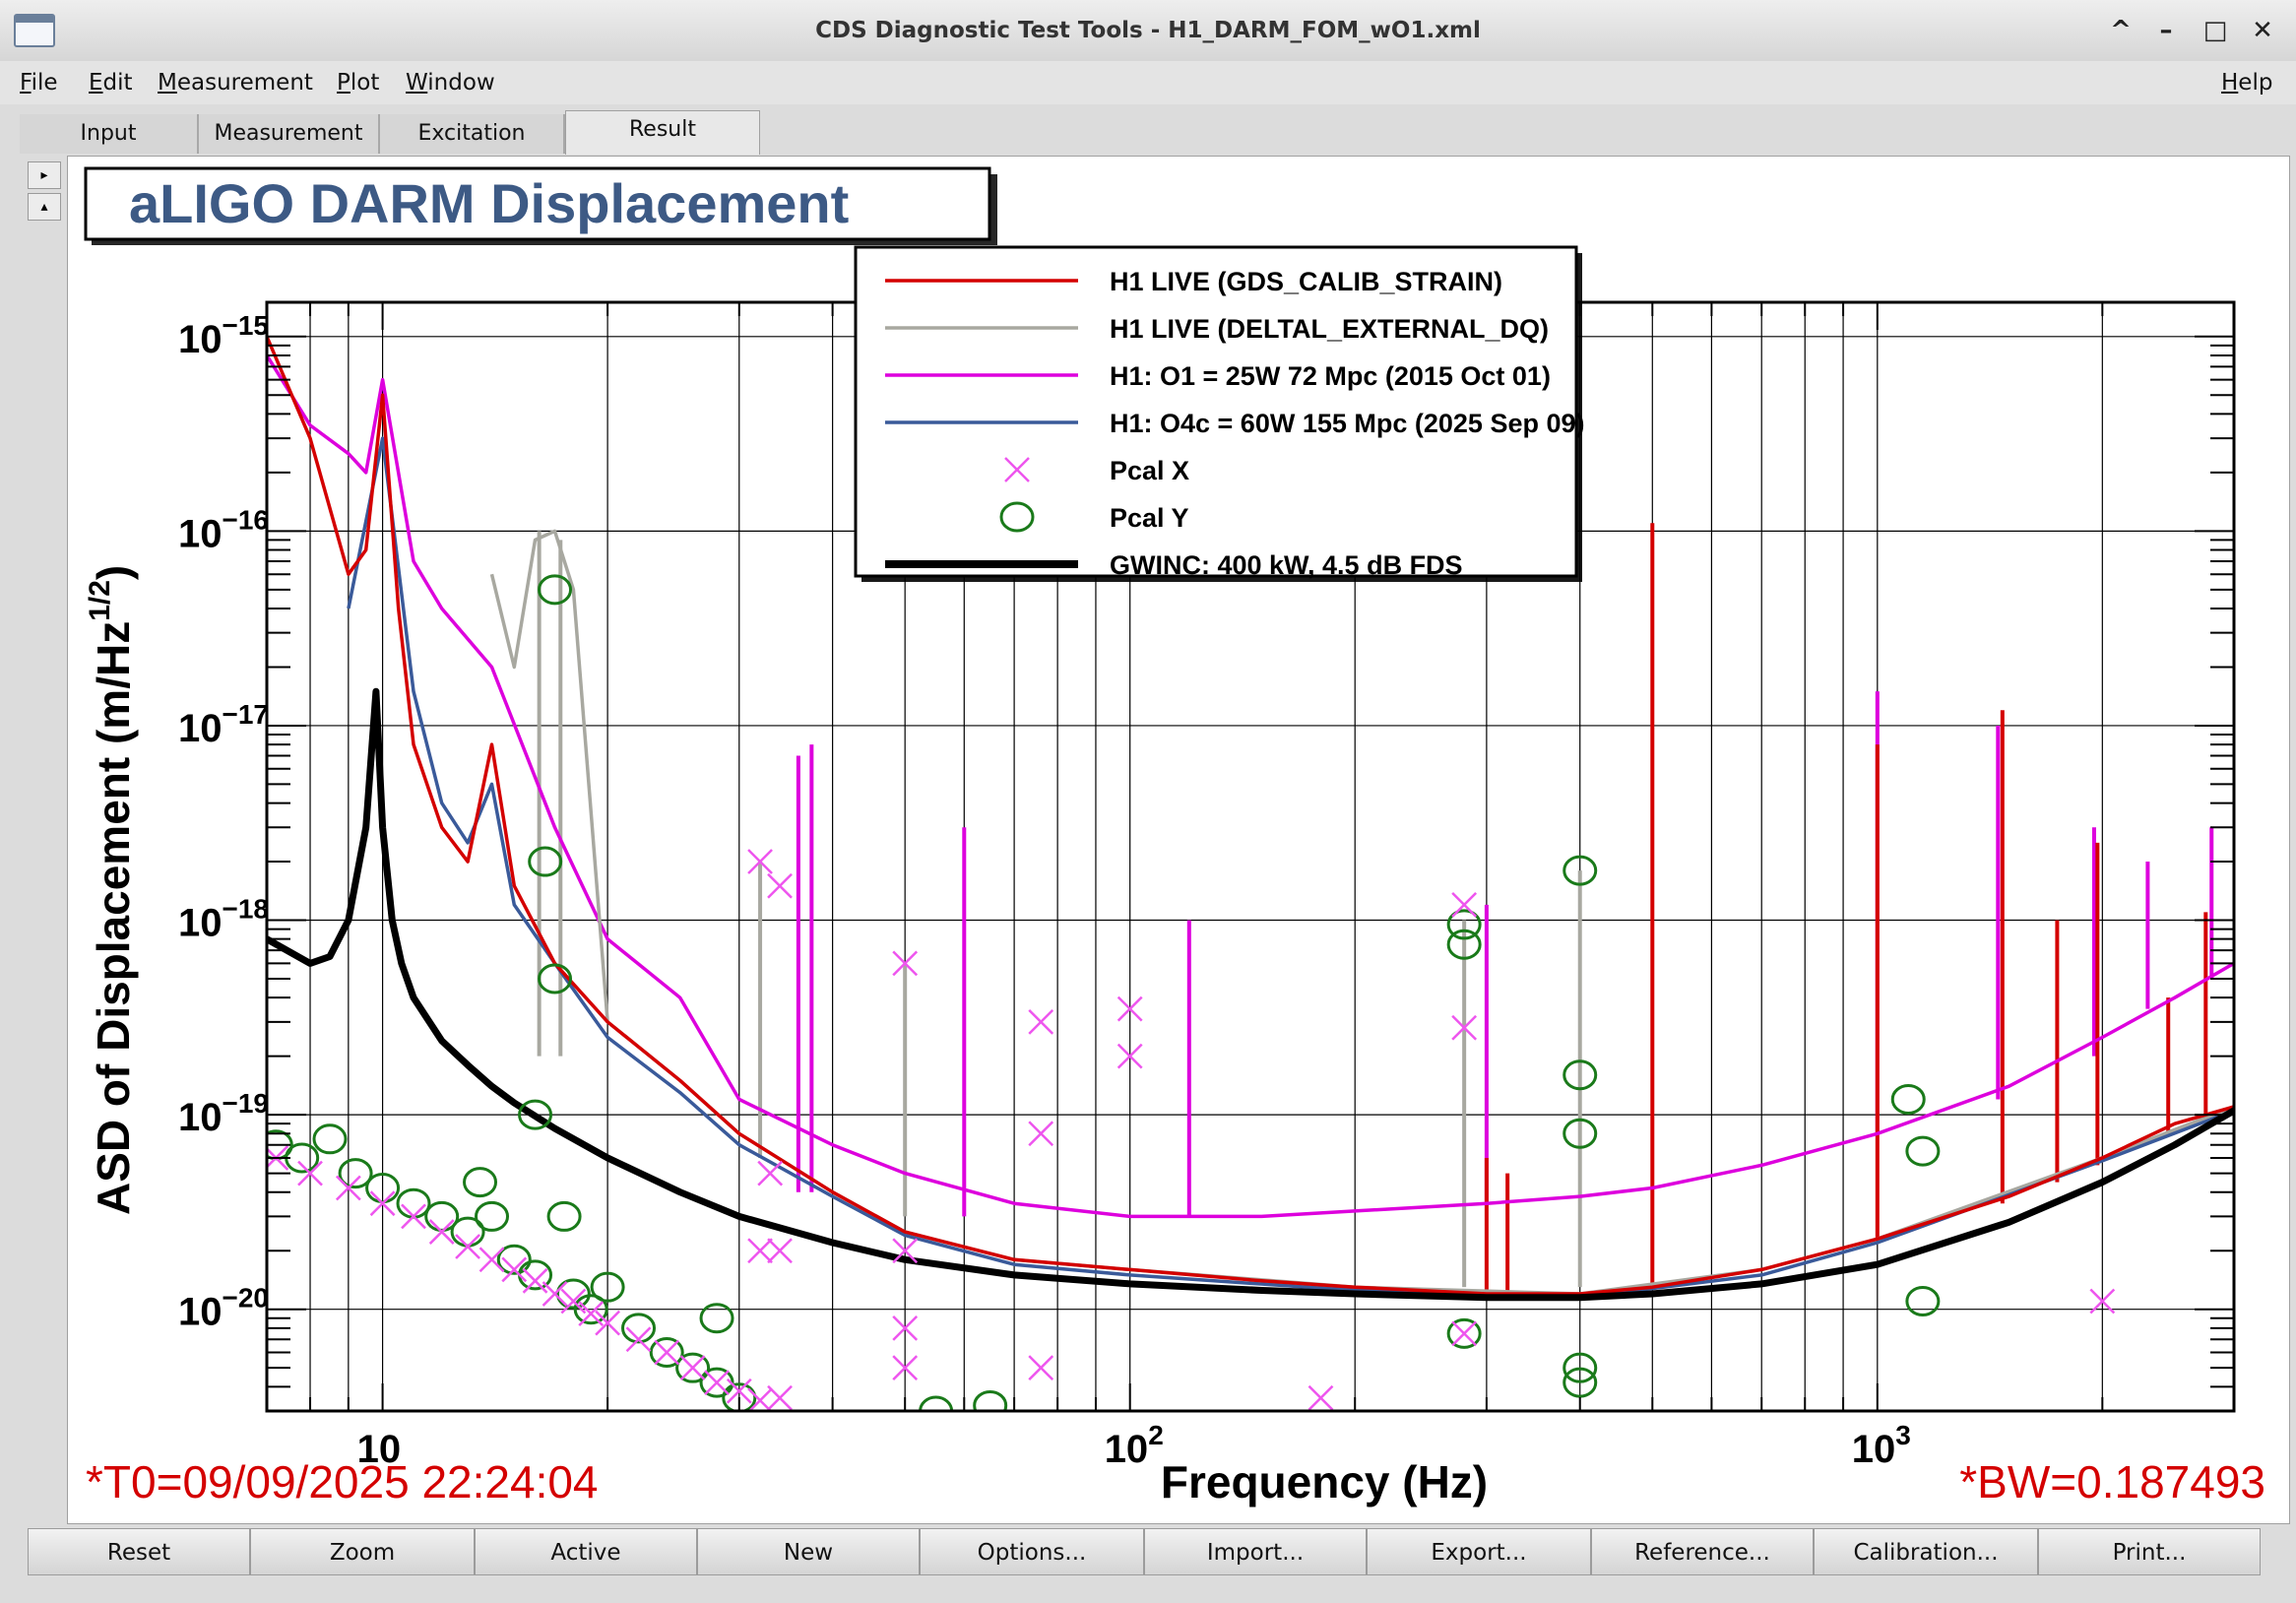 The height and width of the screenshot is (1603, 2296). What do you see at coordinates (2247, 83) in the screenshot?
I see `menu-help: Help` at bounding box center [2247, 83].